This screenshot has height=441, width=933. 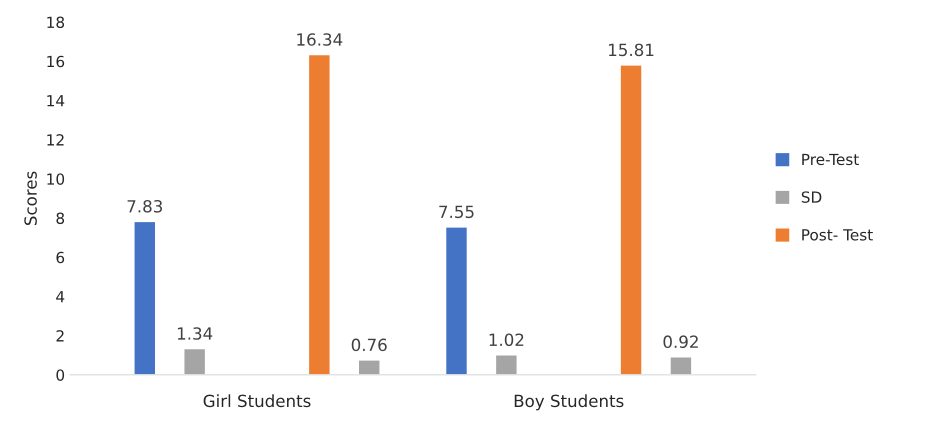 I want to click on data-label: 7.55, so click(x=456, y=212).